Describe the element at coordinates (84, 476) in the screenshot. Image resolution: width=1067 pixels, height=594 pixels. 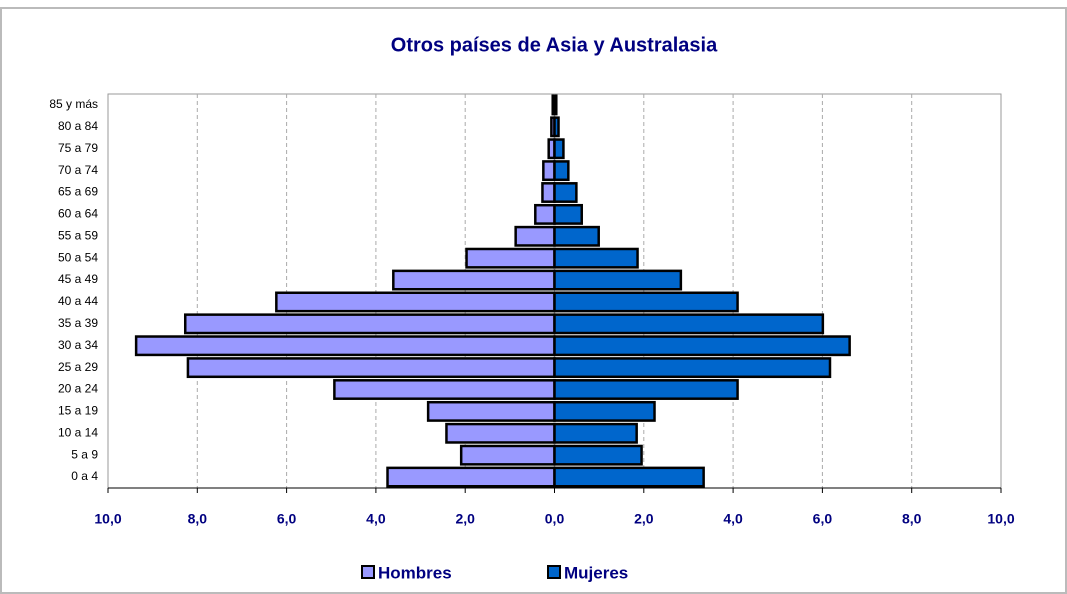
I see `y-tick-label: 0 a 4` at that location.